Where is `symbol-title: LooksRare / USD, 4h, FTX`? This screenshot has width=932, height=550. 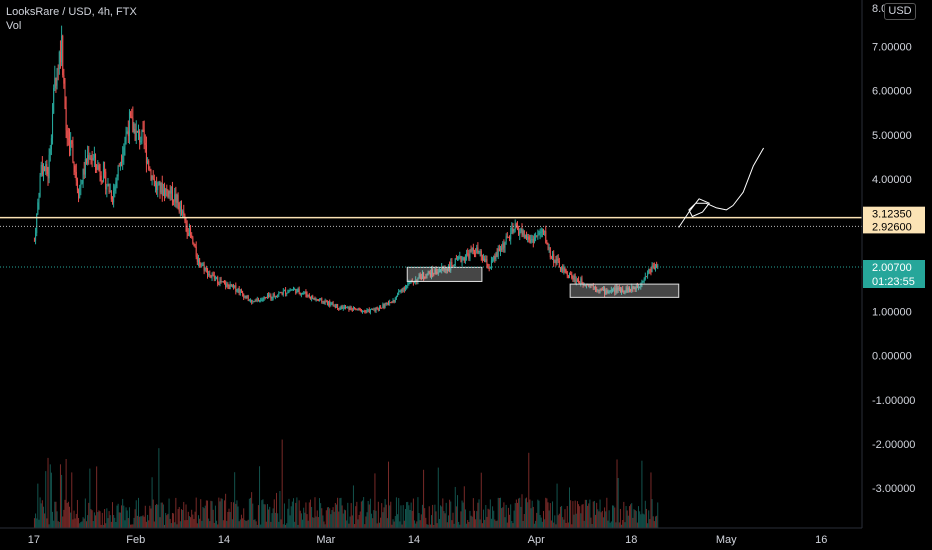
symbol-title: LooksRare / USD, 4h, FTX is located at coordinates (71, 12).